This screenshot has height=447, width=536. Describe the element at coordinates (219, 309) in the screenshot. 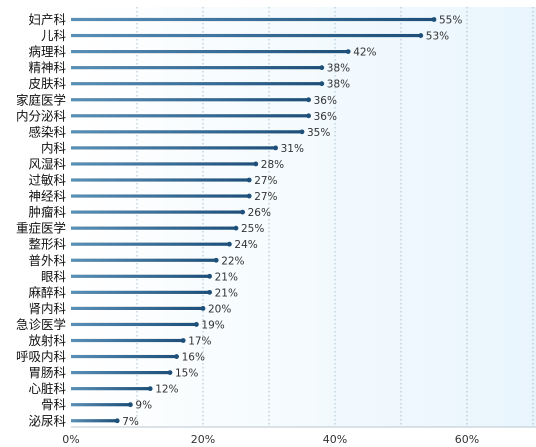

I see `value-label: 20%` at that location.